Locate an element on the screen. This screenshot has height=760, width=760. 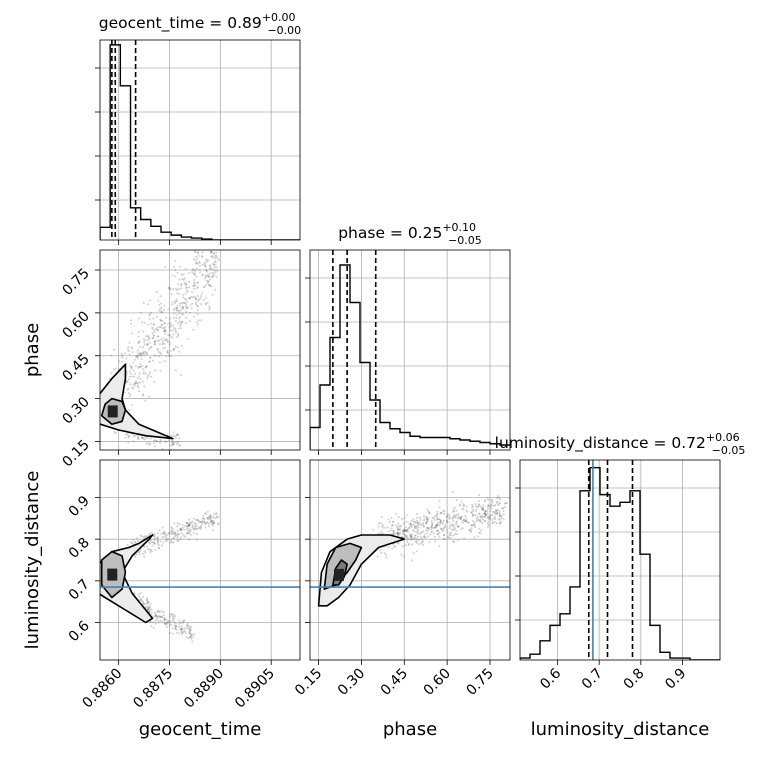
plot-area is located at coordinates (412, 549).